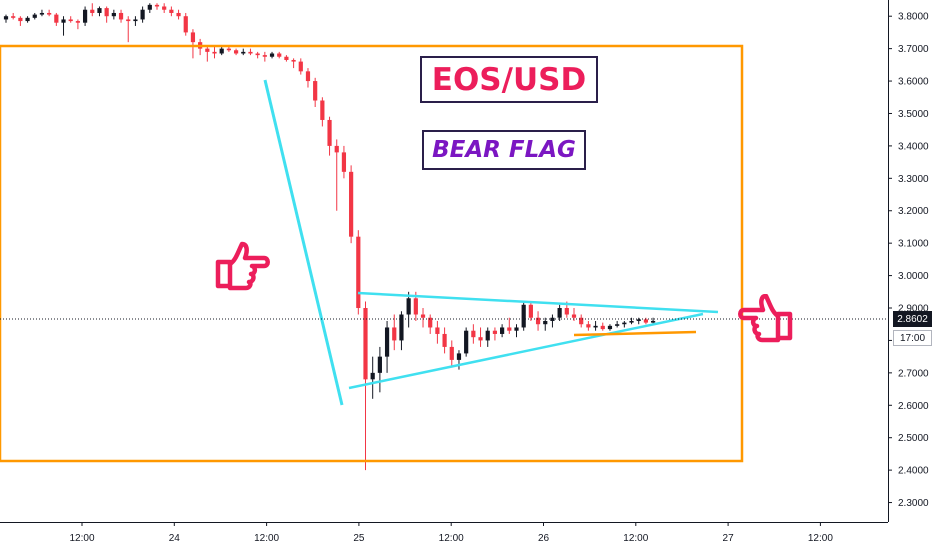  I want to click on y-tick-label: 3.8000, so click(913, 17).